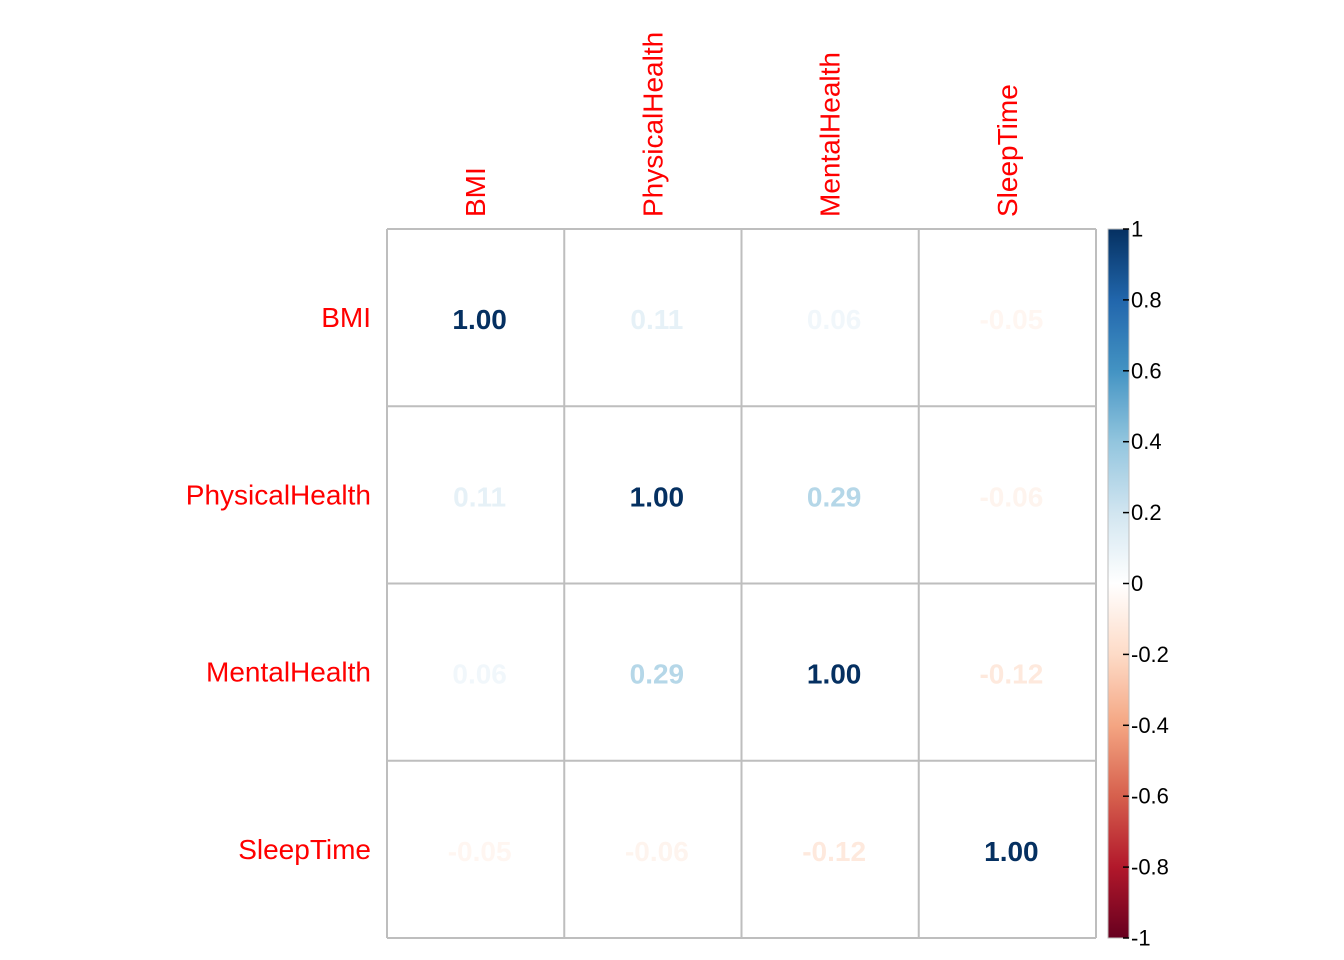 Image resolution: width=1344 pixels, height=960 pixels. I want to click on correlation-value-bmi-sleeptime: -0.05, so click(1011, 319).